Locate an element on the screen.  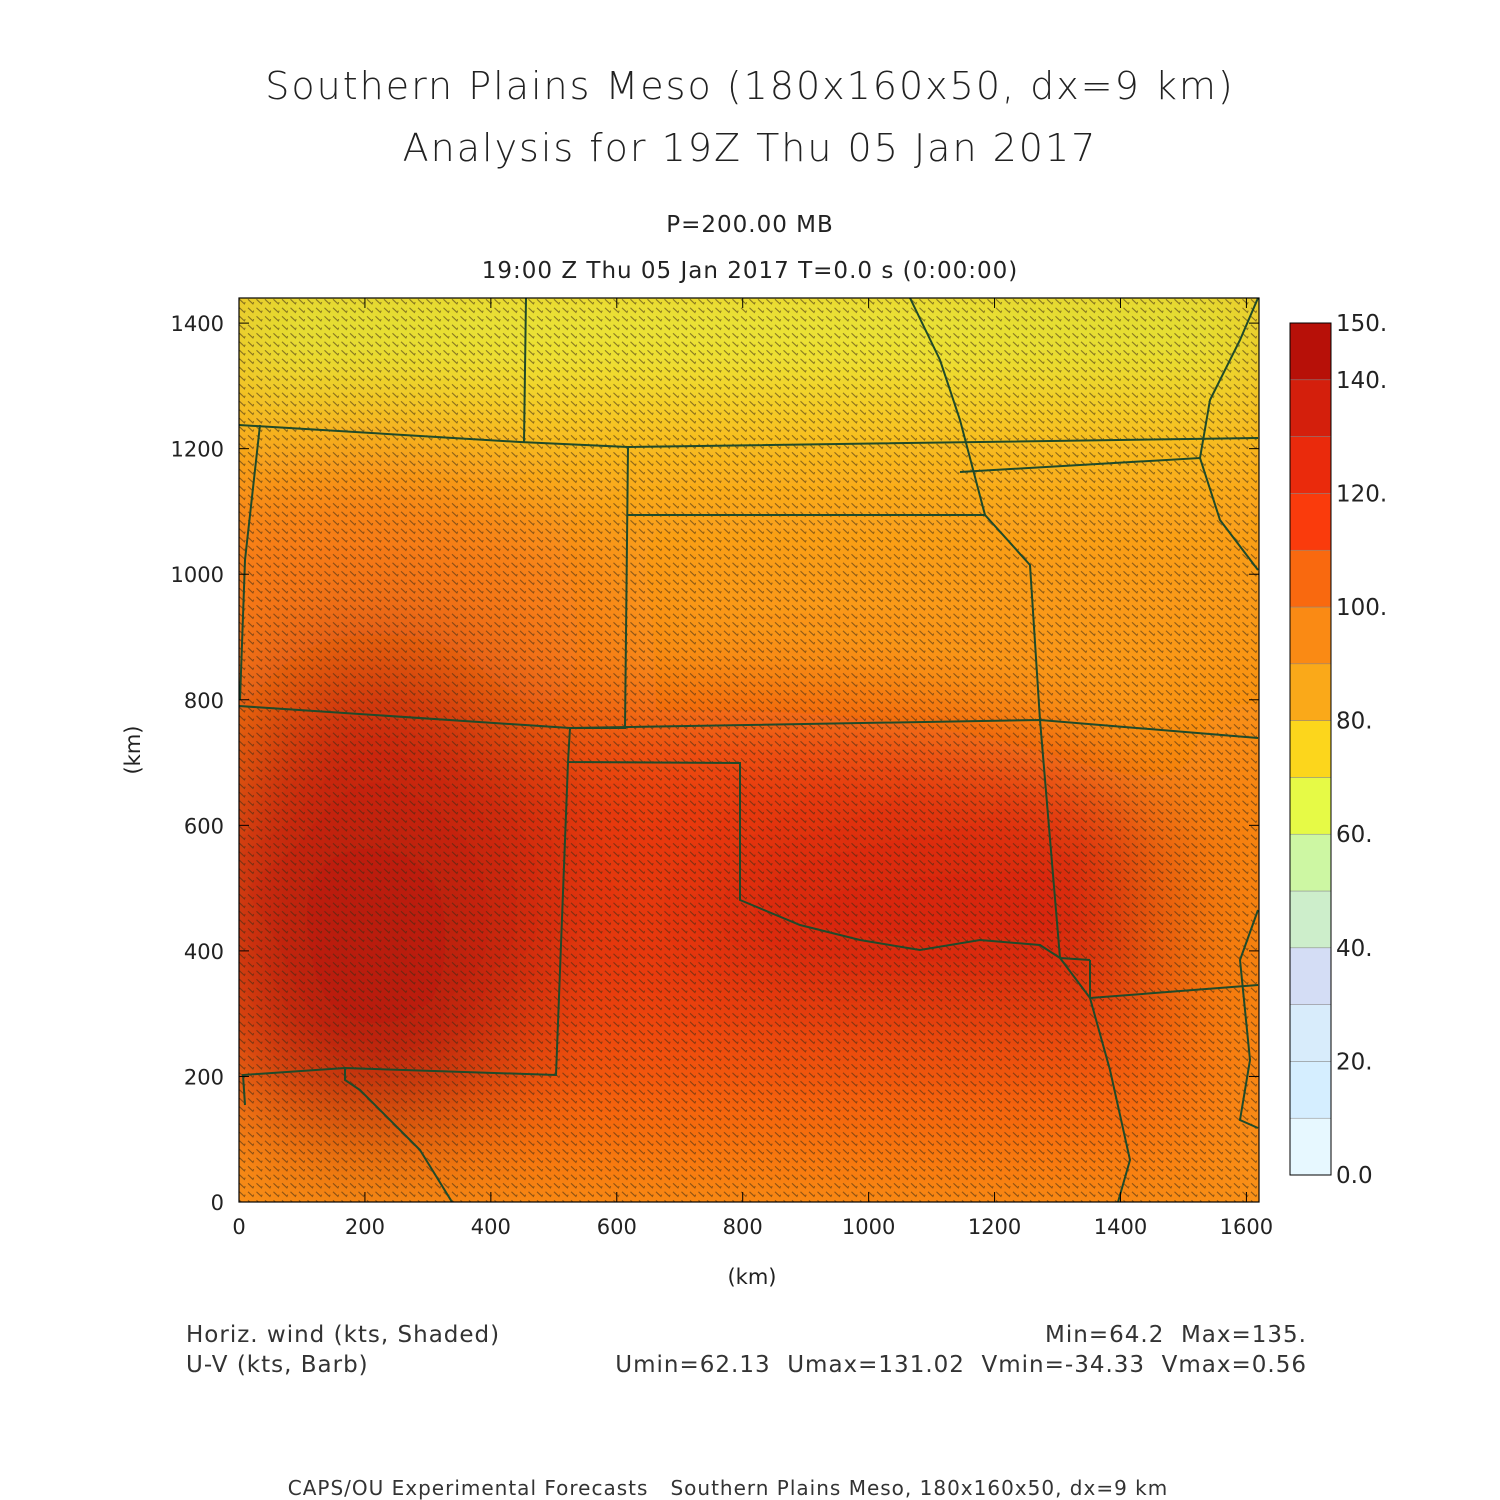
level-label: P=200.00 MB is located at coordinates (750, 225).